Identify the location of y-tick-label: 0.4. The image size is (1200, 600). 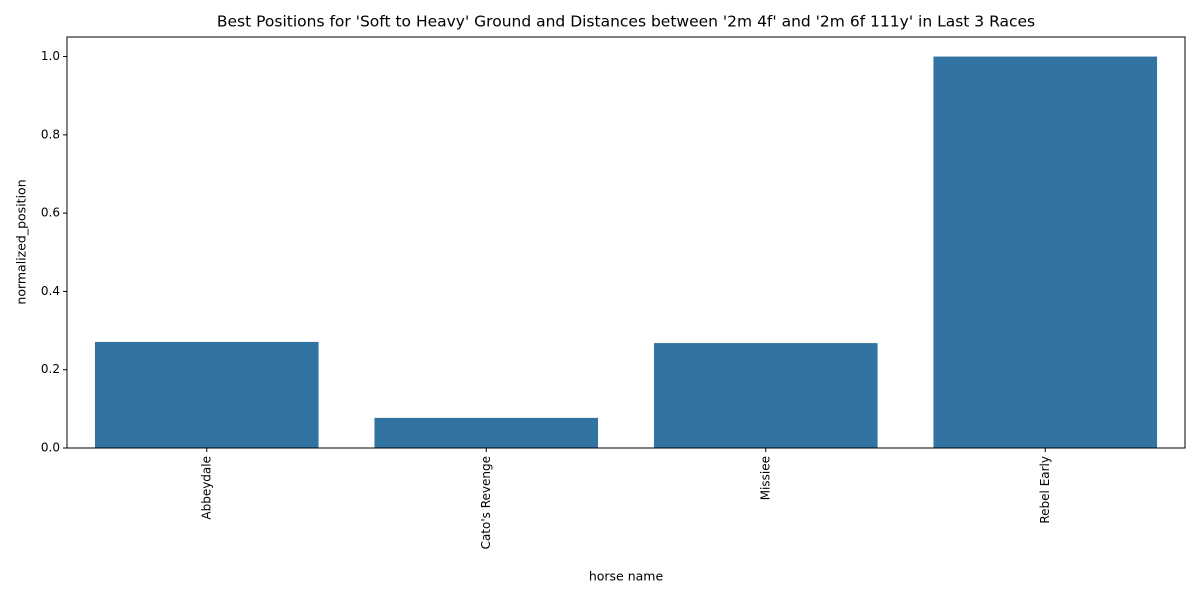
(50, 291).